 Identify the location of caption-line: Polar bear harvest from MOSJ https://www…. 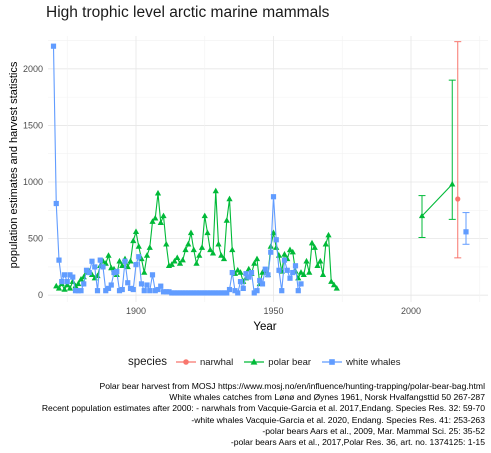
(292, 386).